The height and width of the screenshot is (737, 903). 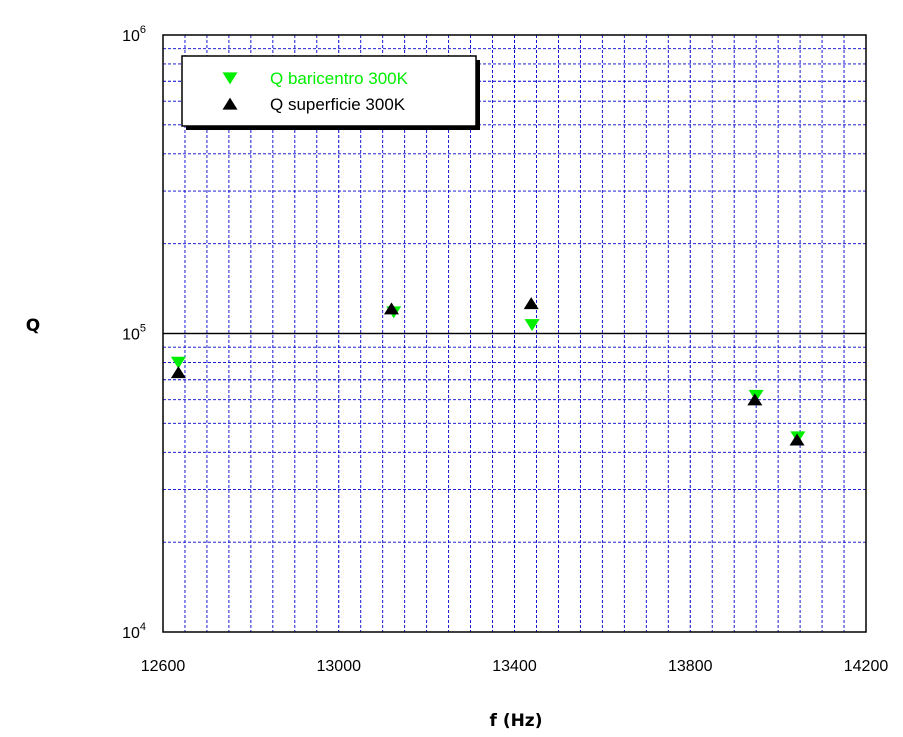 I want to click on data-points, so click(x=488, y=371).